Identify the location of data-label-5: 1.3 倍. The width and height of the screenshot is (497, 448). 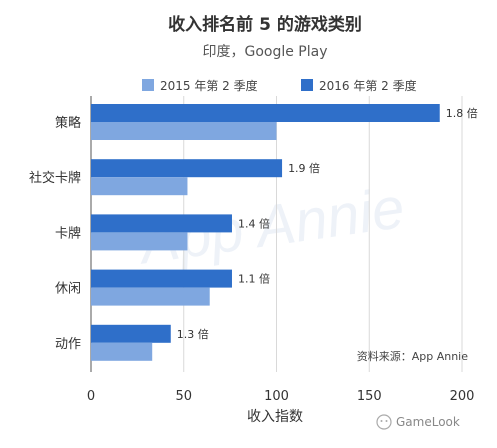
(193, 334).